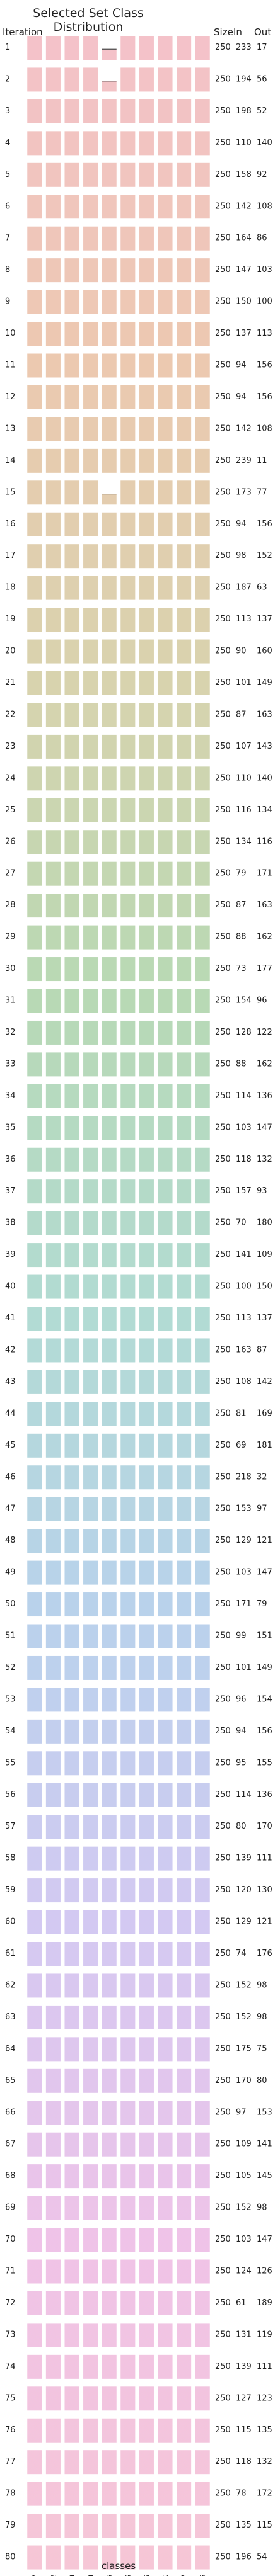 This screenshot has height=2576, width=280. I want to click on in-value: 147, so click(244, 270).